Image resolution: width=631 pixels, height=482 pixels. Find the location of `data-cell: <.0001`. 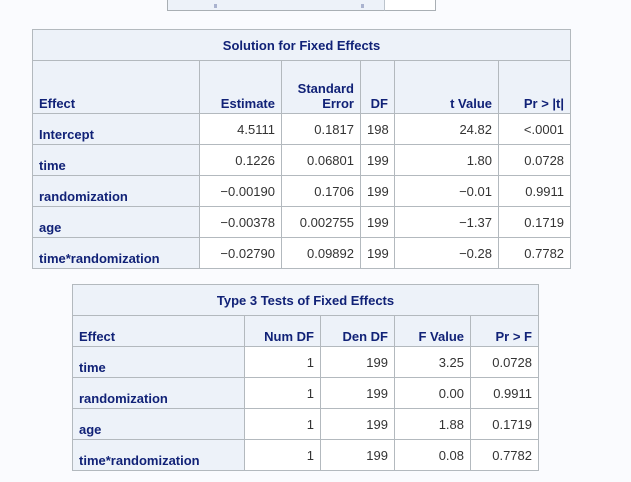

data-cell: <.0001 is located at coordinates (534, 129).